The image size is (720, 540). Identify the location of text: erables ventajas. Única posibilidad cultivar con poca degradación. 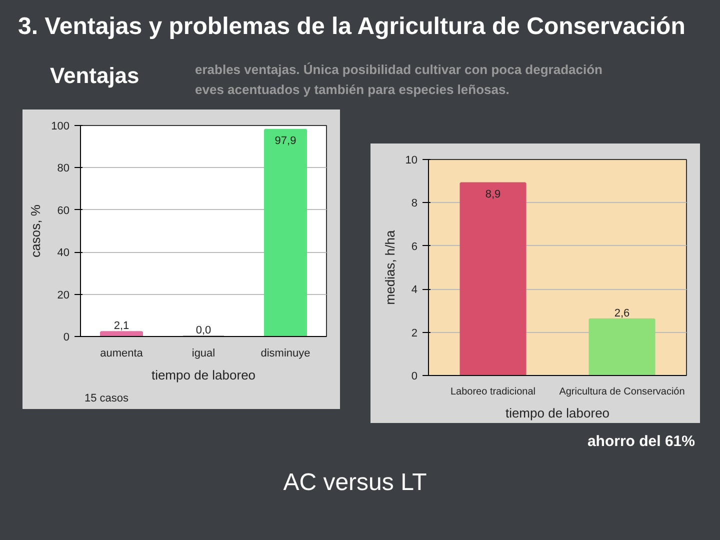
(398, 69).